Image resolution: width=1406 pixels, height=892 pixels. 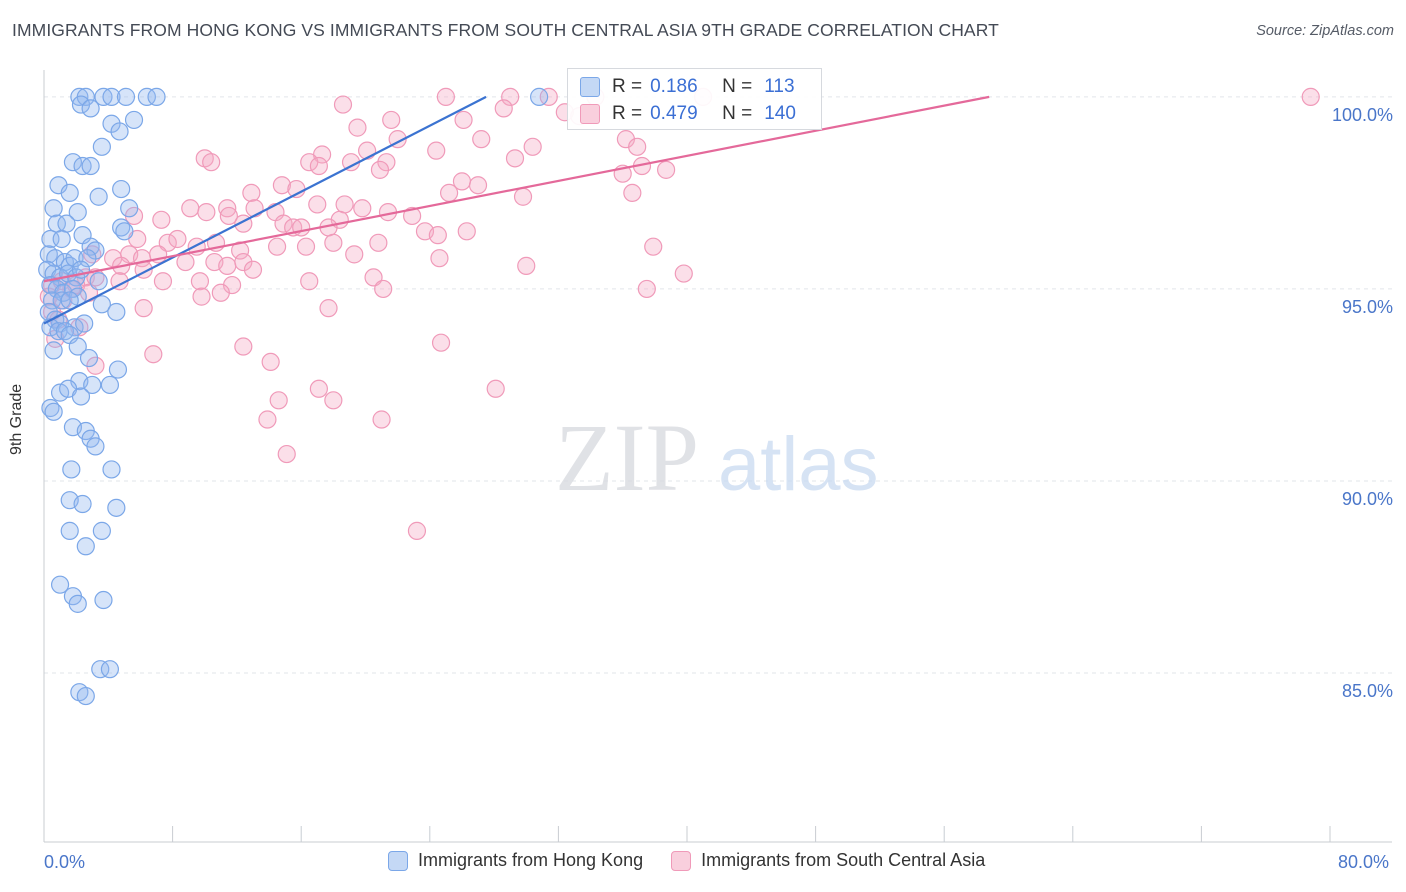 I want to click on legend-item-hong-kong: Immigrants from Hong Kong, so click(x=515, y=860).